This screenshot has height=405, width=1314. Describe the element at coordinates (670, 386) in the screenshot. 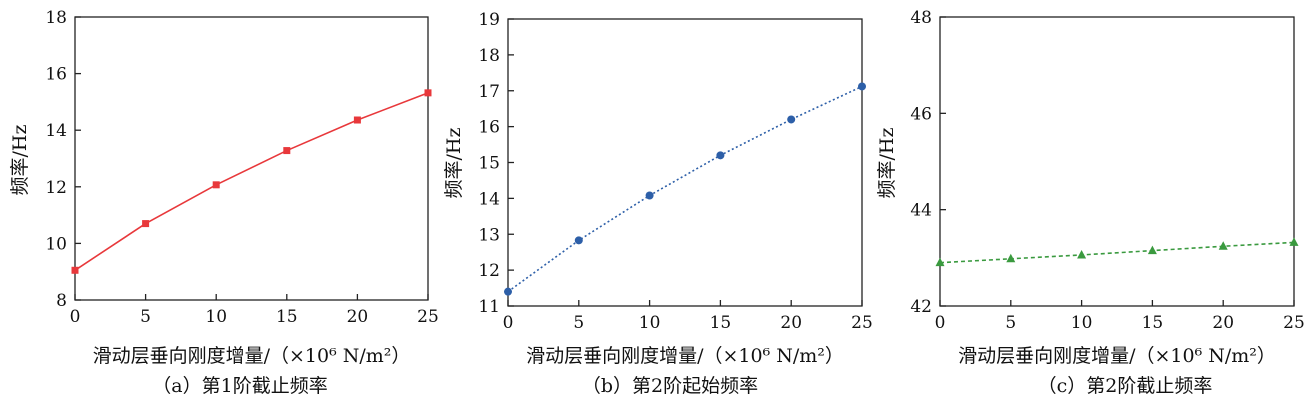

I see `panel-caption: （b）第2阶起始频率` at that location.